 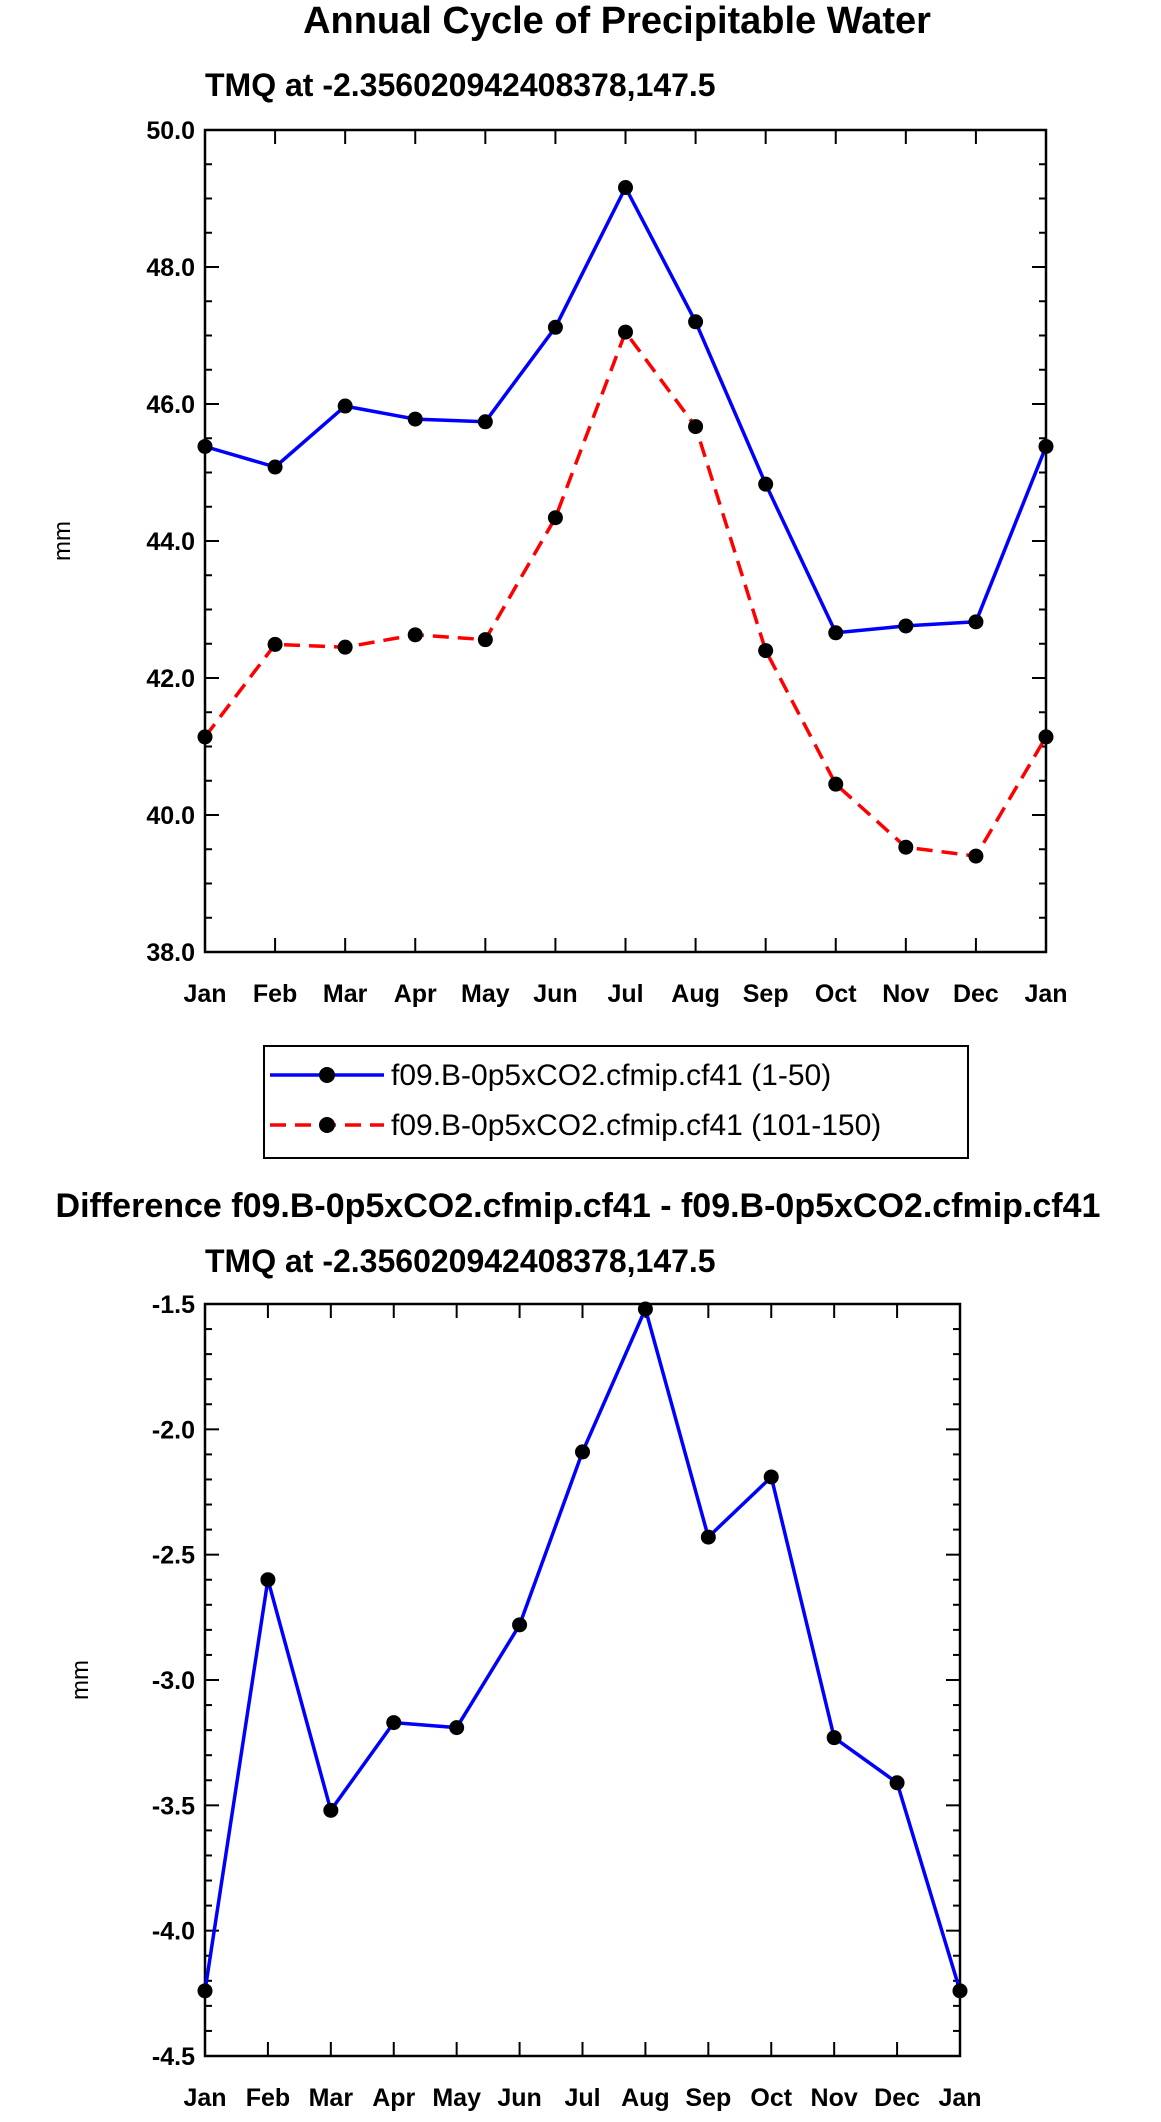 I want to click on chart2-ytick-label: -4.0, so click(x=173, y=1932).